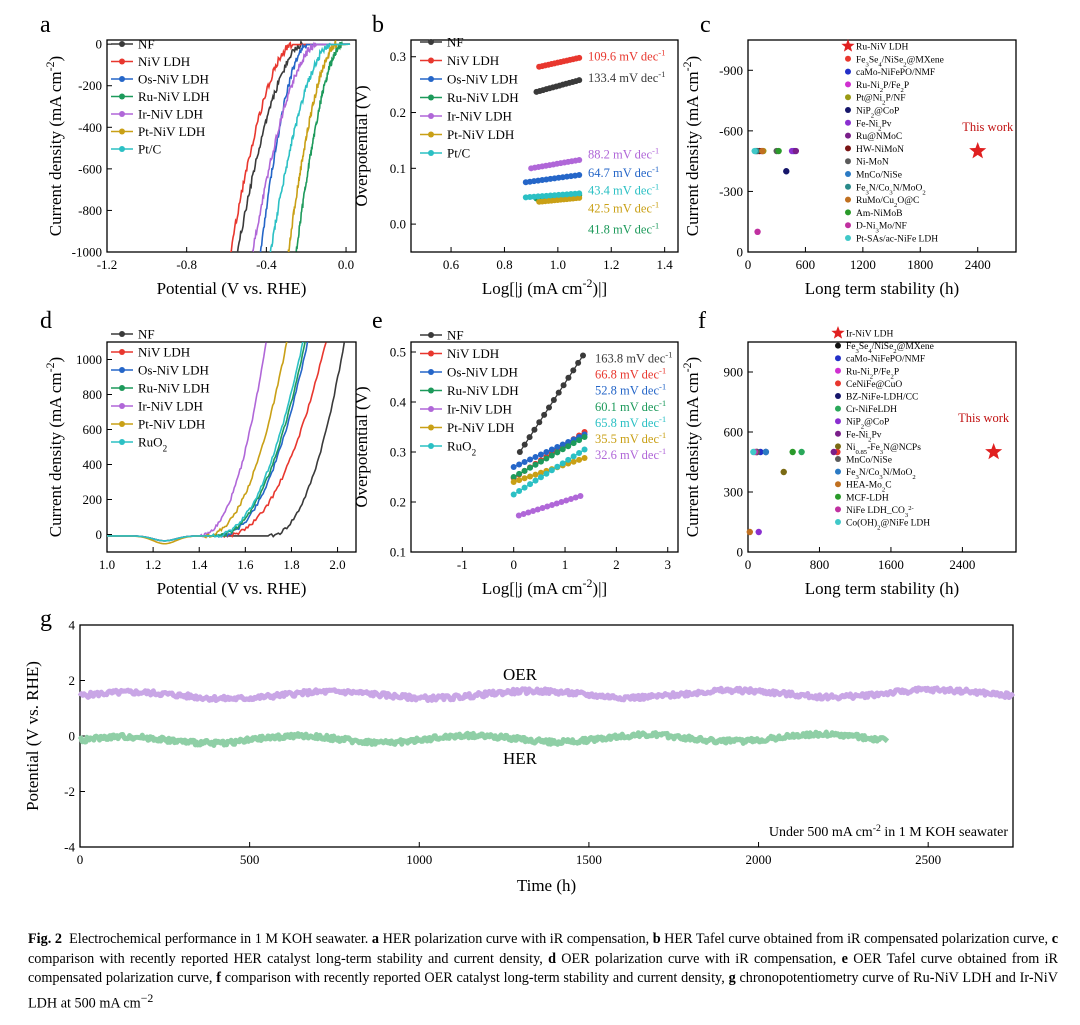 The height and width of the screenshot is (1025, 1080). I want to click on tafel-slope-label: 163.8 mV dec-1, so click(634, 358).